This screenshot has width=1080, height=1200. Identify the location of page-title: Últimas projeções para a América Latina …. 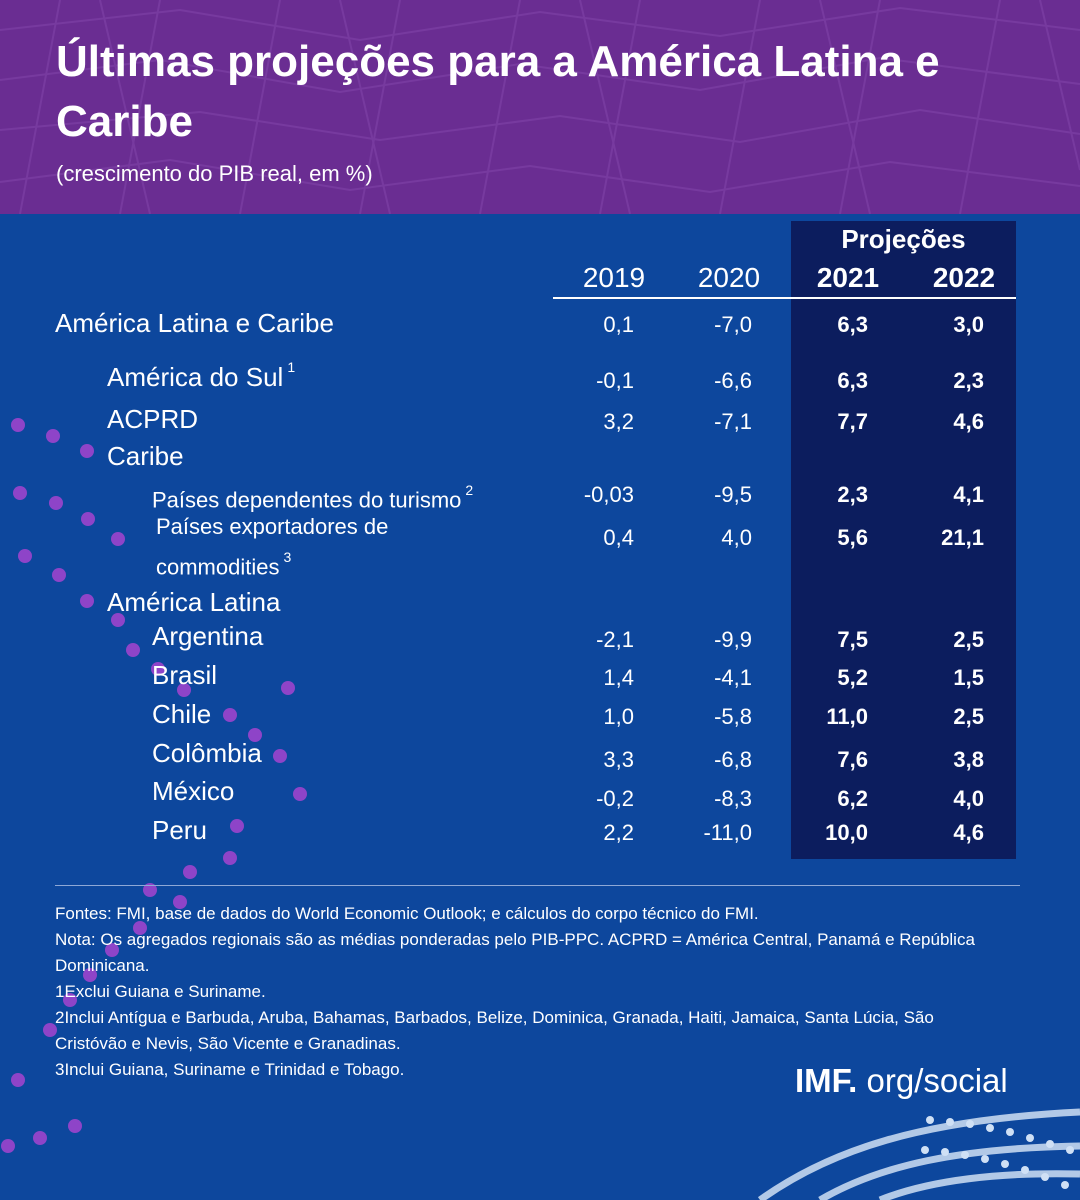
(498, 91).